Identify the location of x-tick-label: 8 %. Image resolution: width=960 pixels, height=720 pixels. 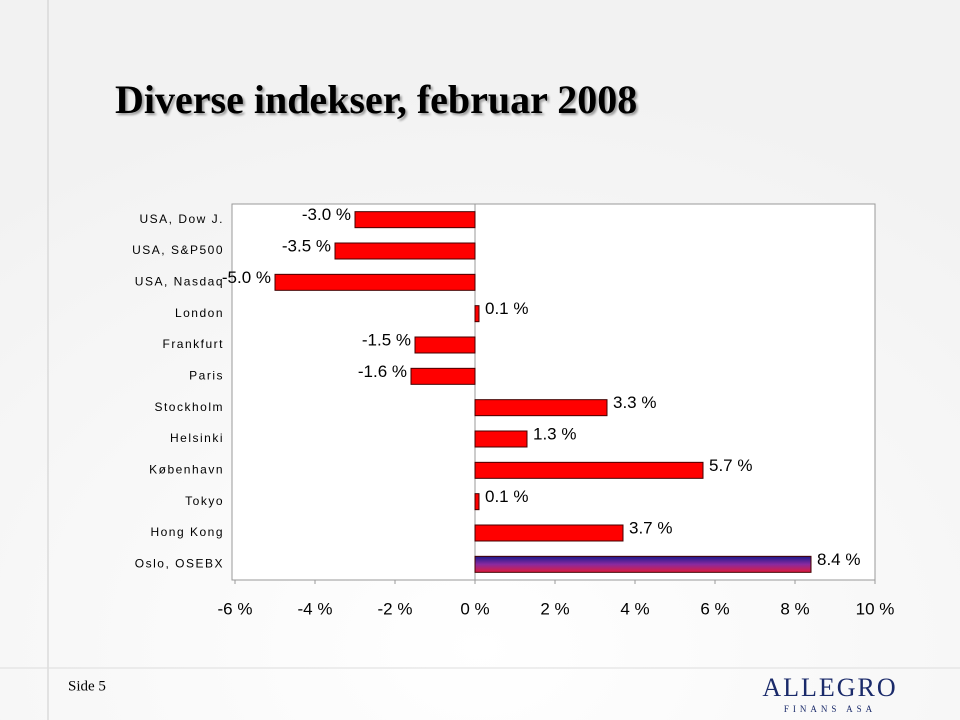
(794, 608).